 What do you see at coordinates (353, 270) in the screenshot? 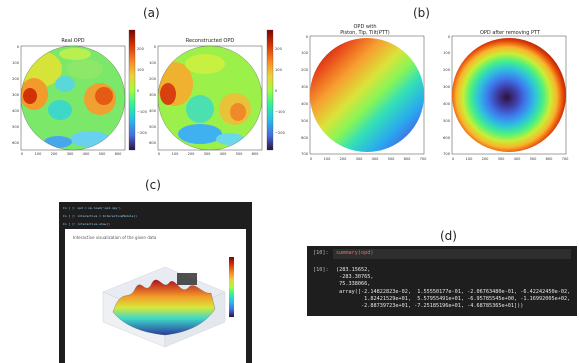
I see `output-line: (283.15652,` at bounding box center [353, 270].